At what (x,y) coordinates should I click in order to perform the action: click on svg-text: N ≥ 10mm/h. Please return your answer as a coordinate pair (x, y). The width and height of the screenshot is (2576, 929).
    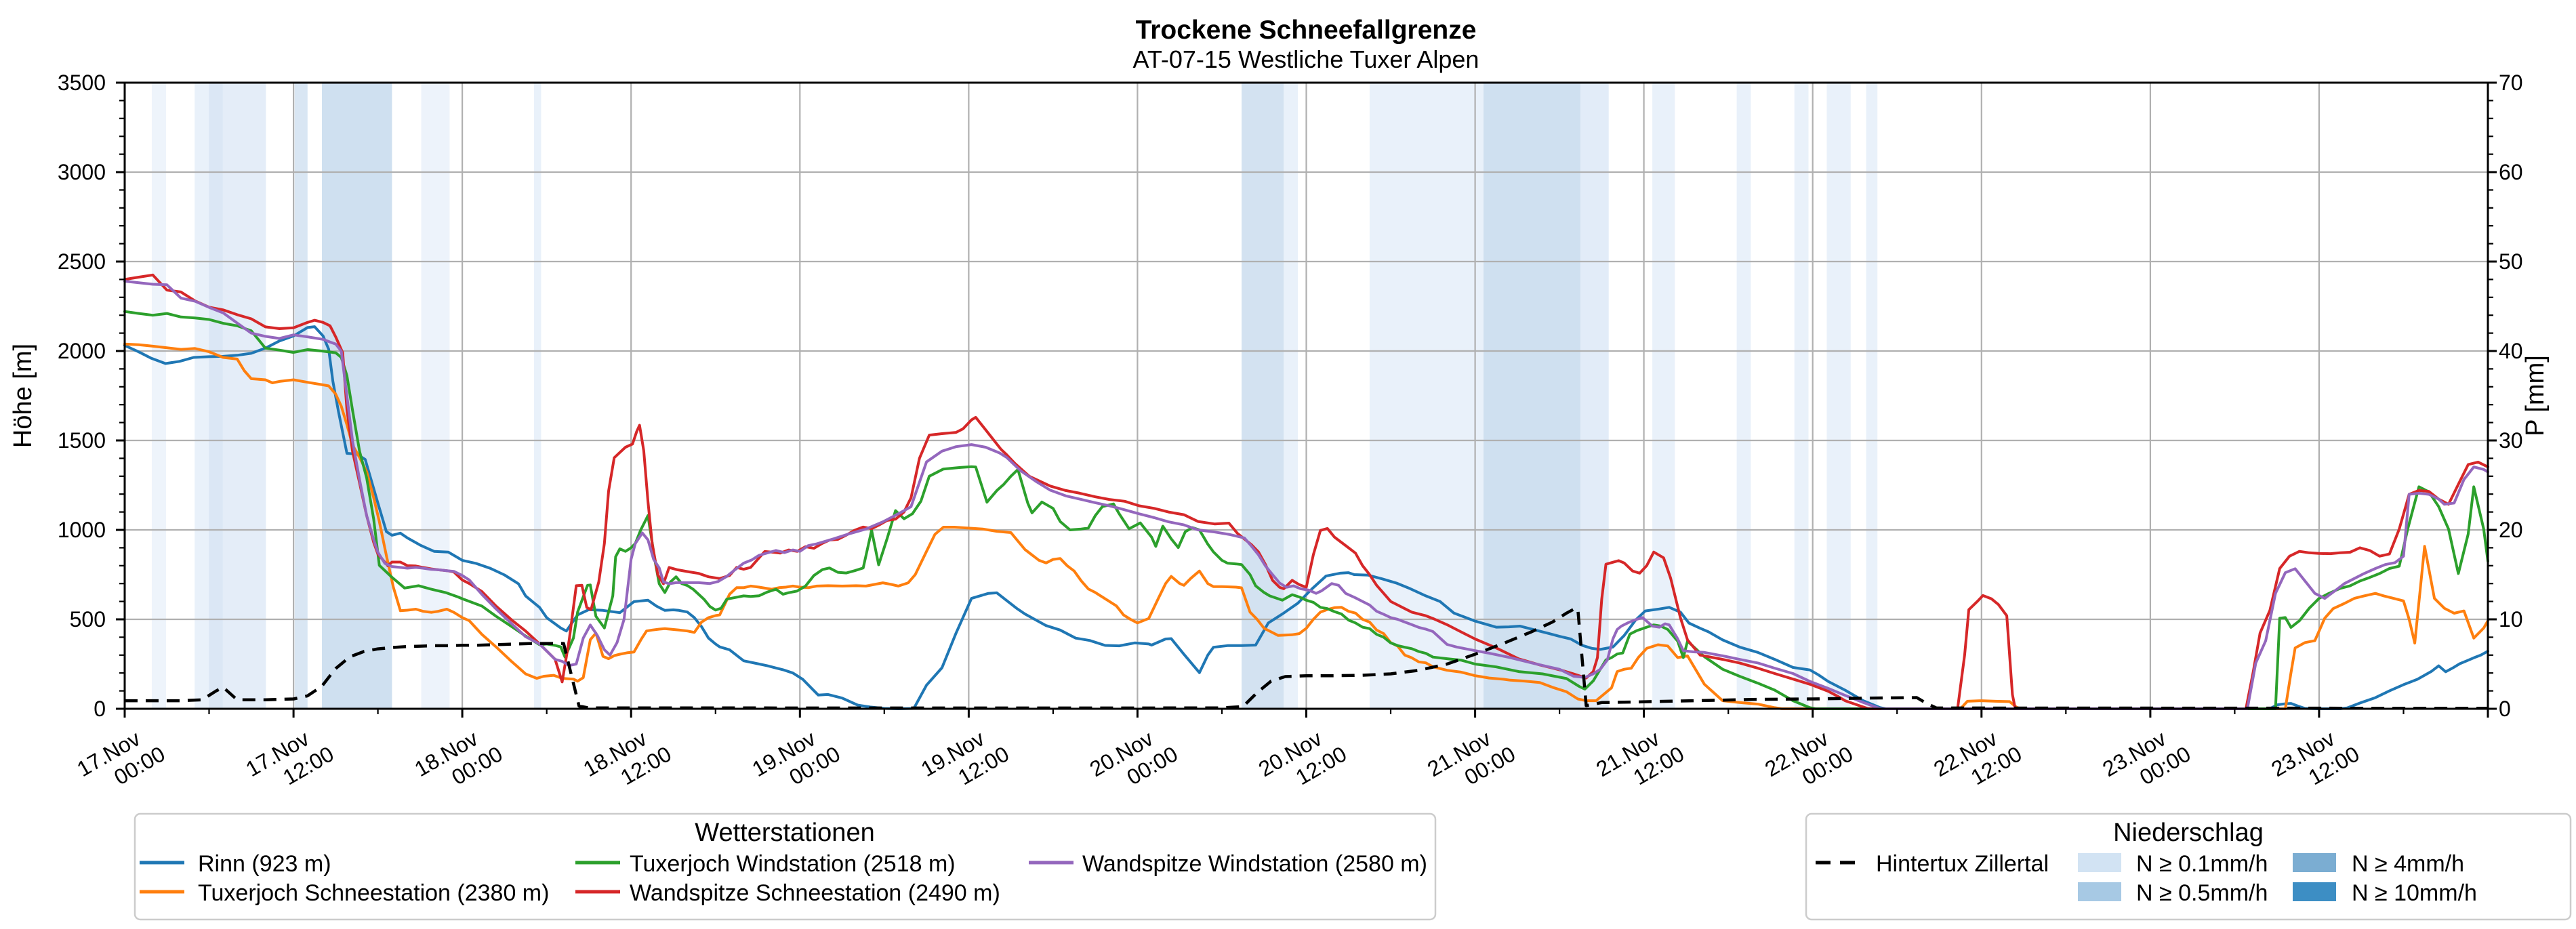
    Looking at the image, I should click on (2414, 893).